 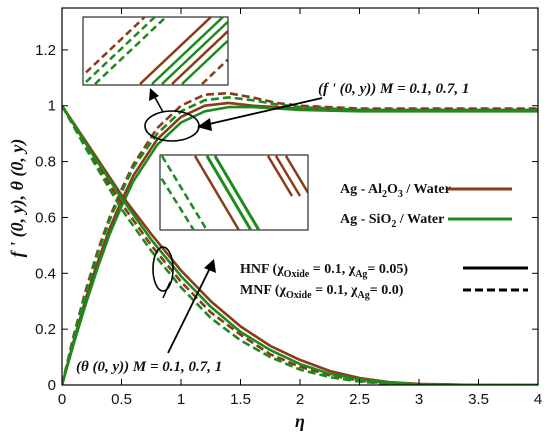 I want to click on arrow-to-inset-middle, so click(x=166, y=290).